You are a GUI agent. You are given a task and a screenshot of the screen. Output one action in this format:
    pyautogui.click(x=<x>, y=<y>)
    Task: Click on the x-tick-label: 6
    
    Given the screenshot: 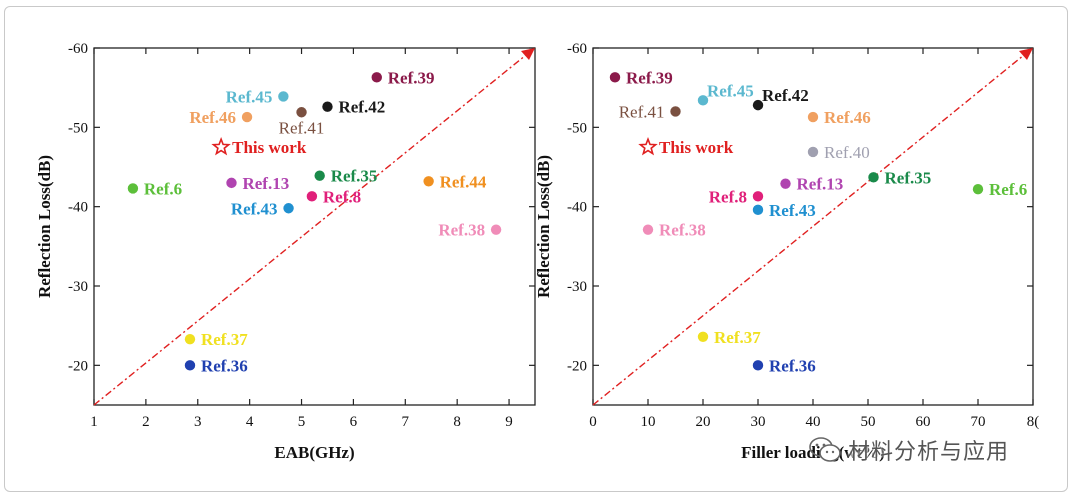 What is the action you would take?
    pyautogui.click(x=354, y=422)
    